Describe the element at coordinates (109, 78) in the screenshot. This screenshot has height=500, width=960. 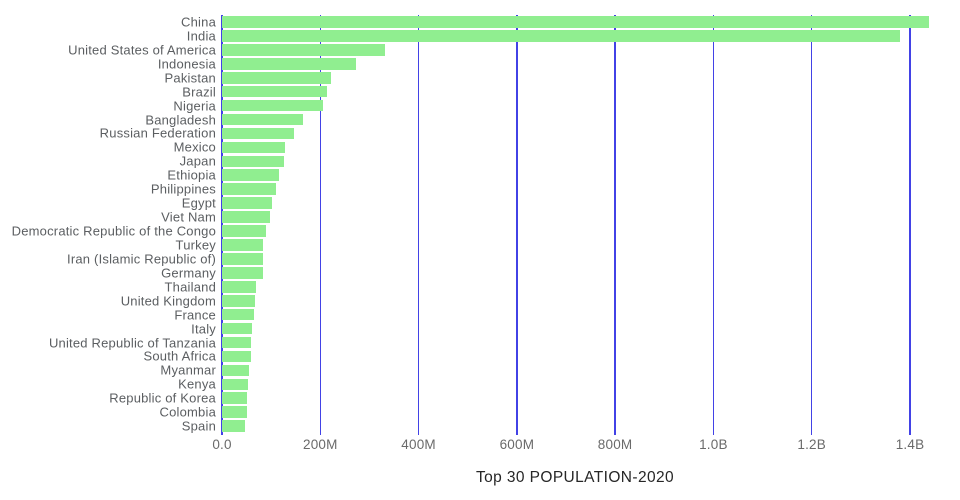
I see `category-label: Pakistan` at that location.